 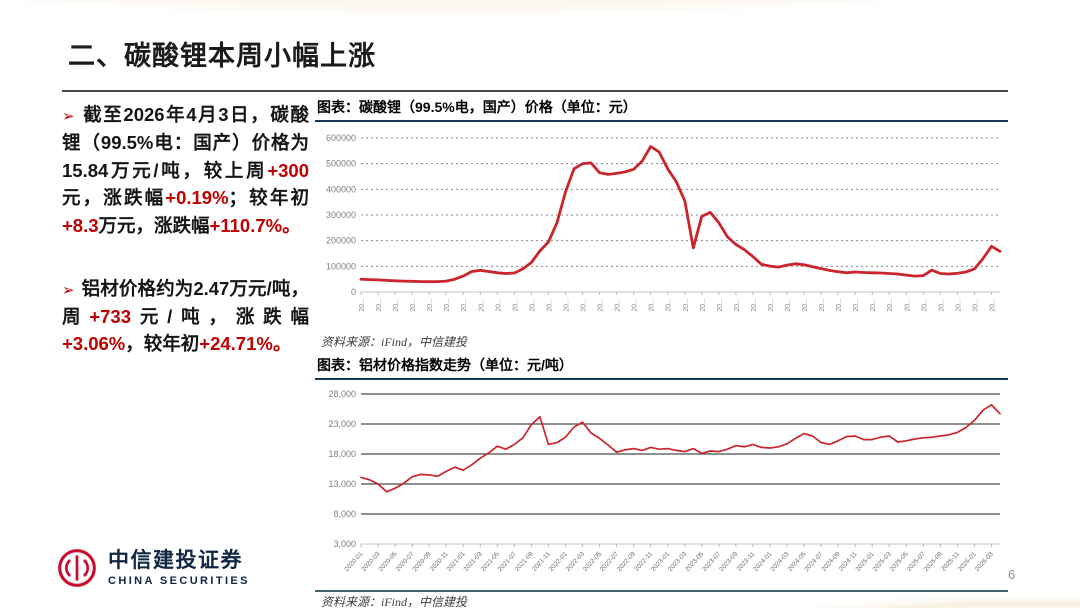 I want to click on source-note-lithium: 资料来源：iFind，中信建投, so click(x=394, y=342).